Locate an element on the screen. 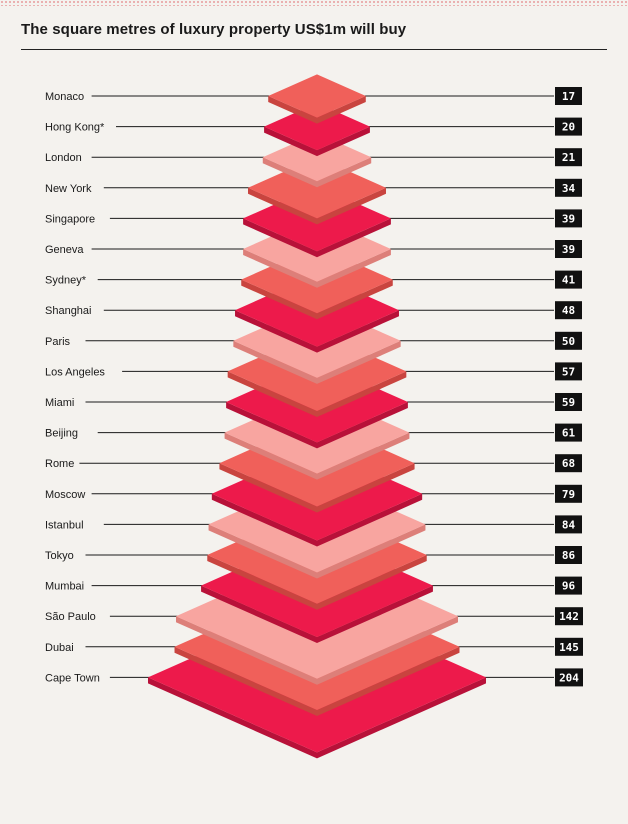  city-label: Geneva is located at coordinates (64, 250).